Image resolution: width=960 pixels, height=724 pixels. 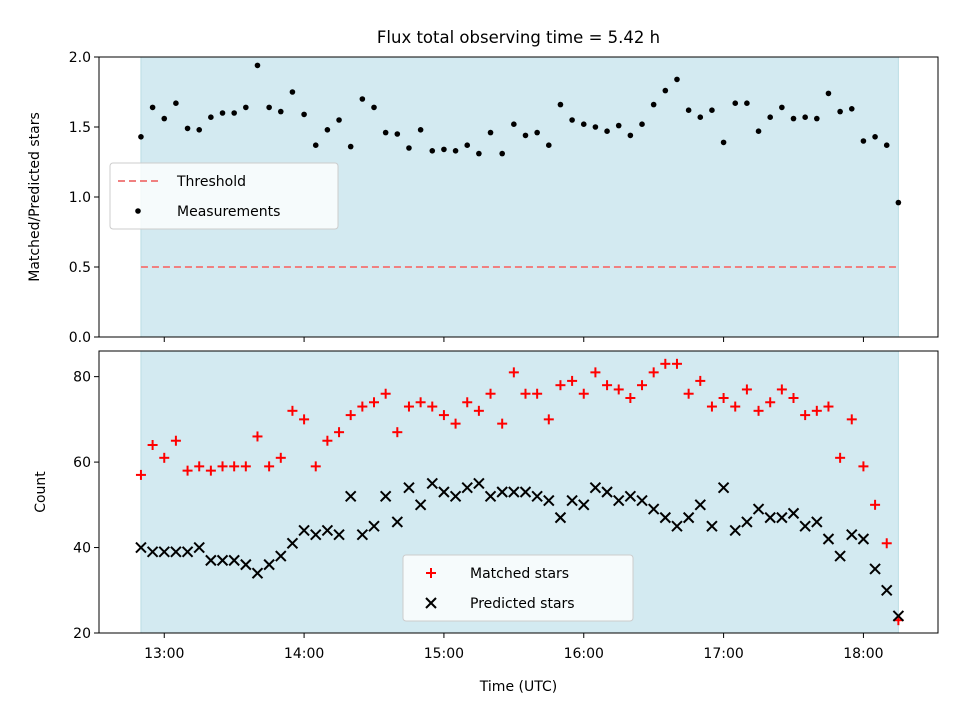 What do you see at coordinates (82, 378) in the screenshot?
I see `y-tick-label: 80` at bounding box center [82, 378].